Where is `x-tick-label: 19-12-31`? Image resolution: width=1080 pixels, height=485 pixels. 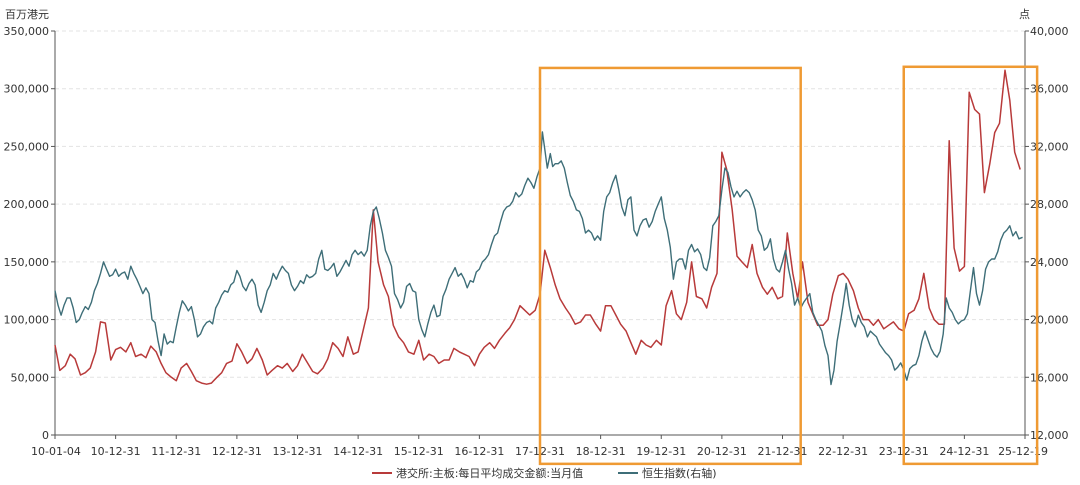 x-tick-label: 19-12-31 is located at coordinates (661, 451).